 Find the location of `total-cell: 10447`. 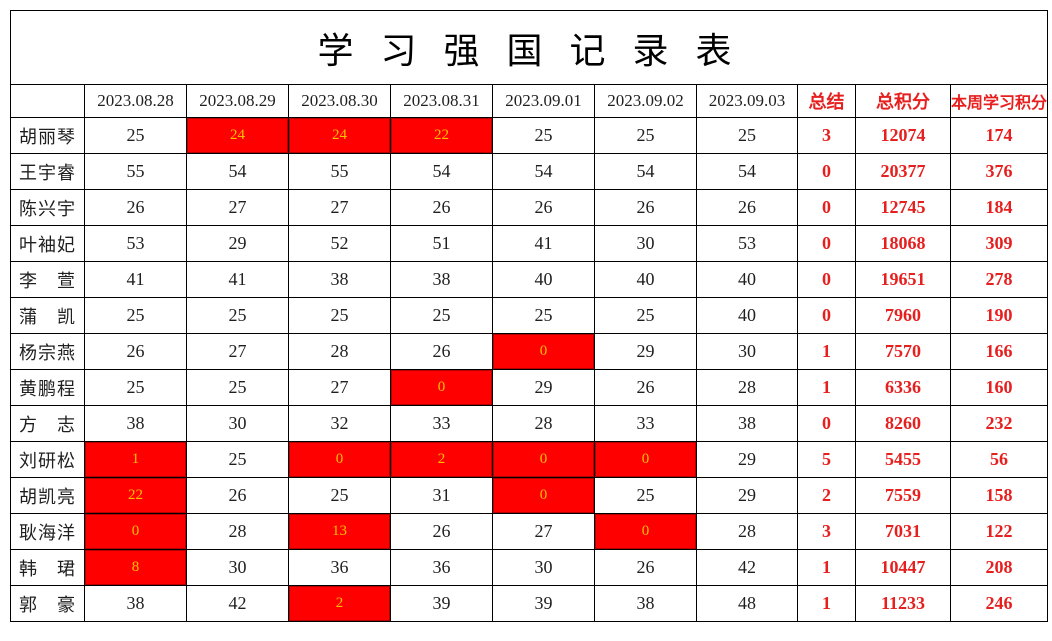

total-cell: 10447 is located at coordinates (903, 567).